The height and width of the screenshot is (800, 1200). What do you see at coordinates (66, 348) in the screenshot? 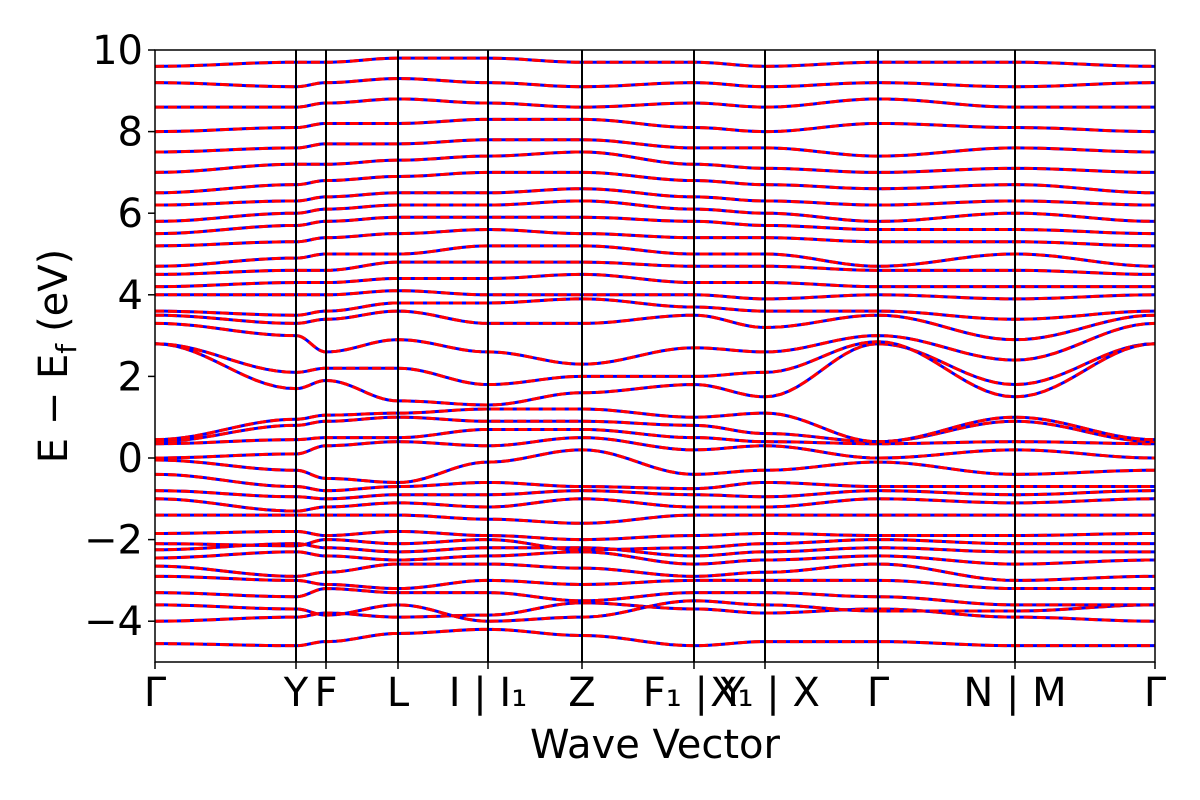
I see `y-axis-label-sub: f` at bounding box center [66, 348].